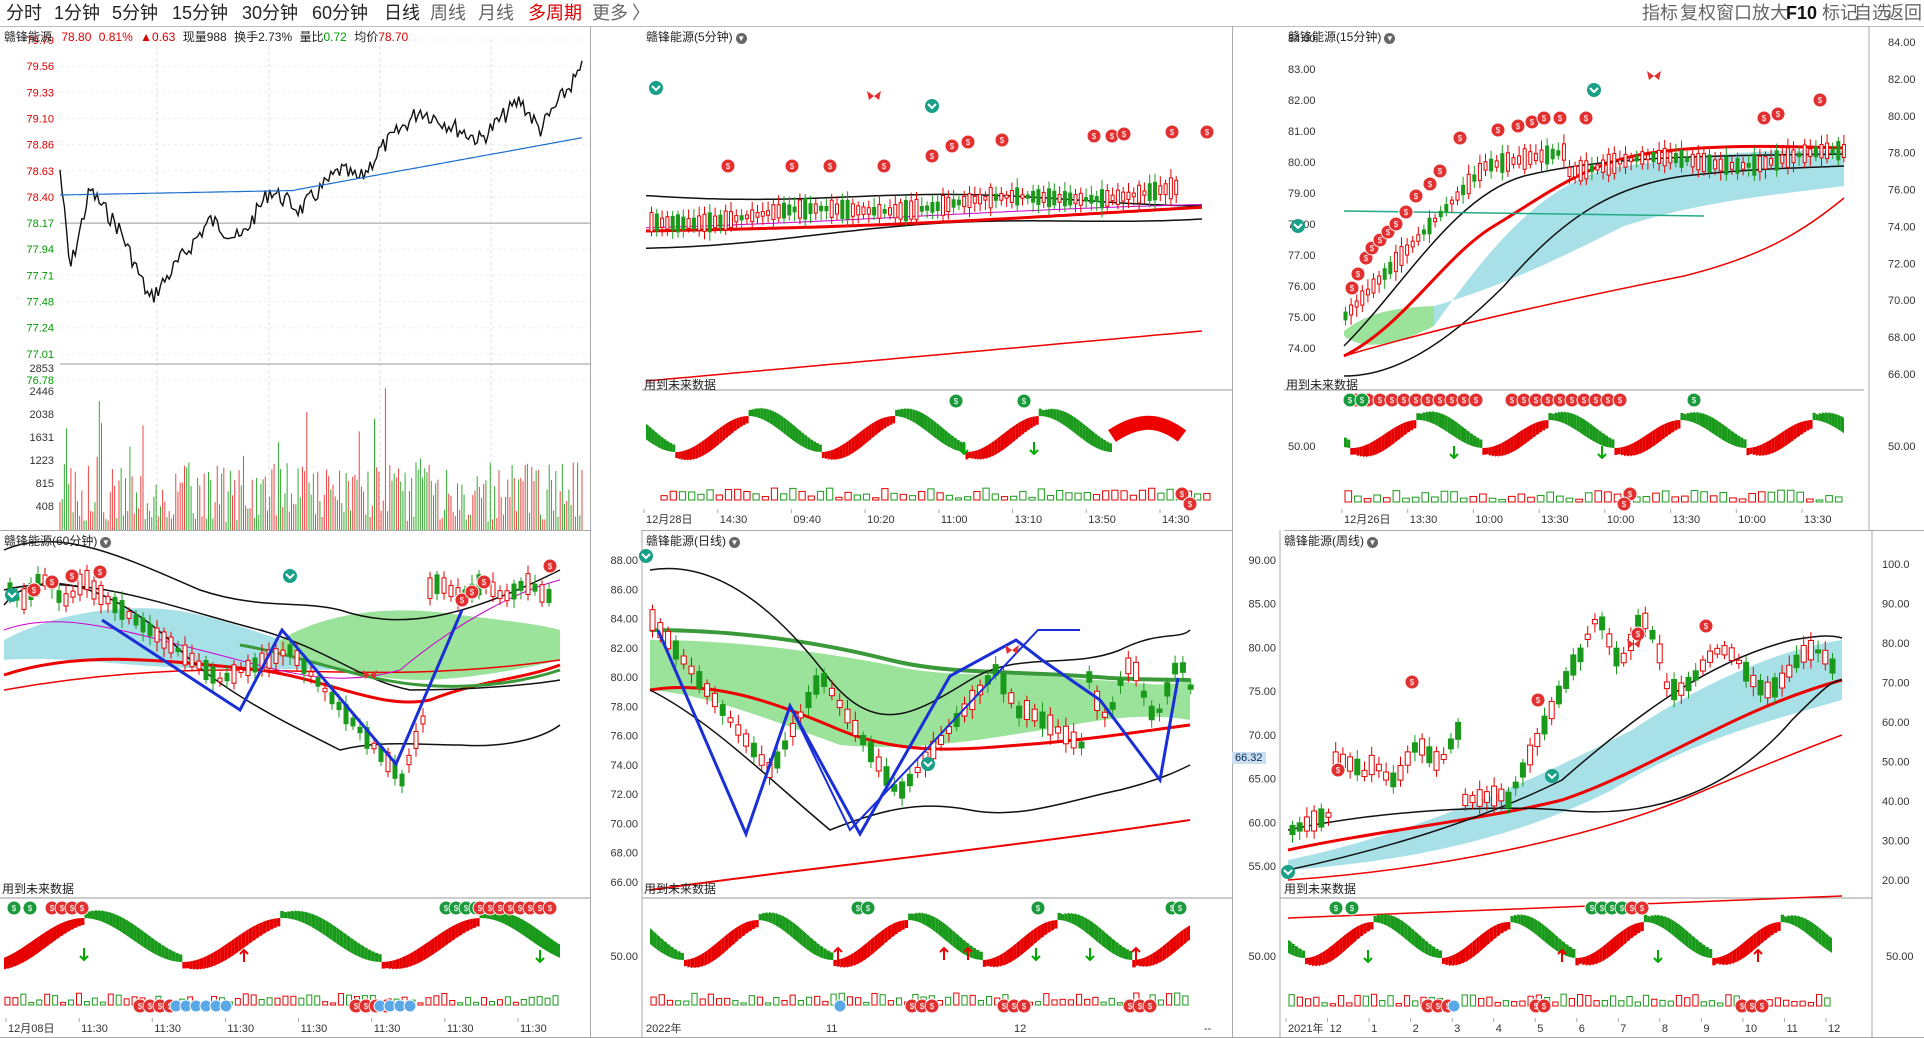  What do you see at coordinates (1582, 1029) in the screenshot?
I see `x-tick-label: 6` at bounding box center [1582, 1029].